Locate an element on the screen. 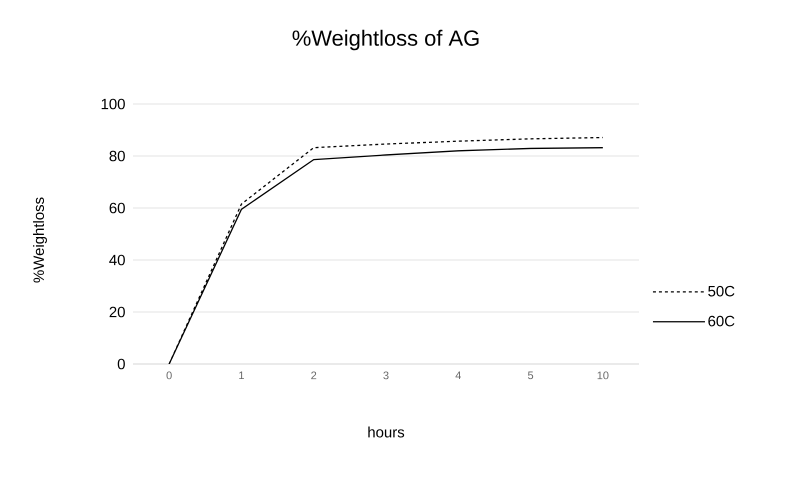  y-tick-label: 60 is located at coordinates (117, 208).